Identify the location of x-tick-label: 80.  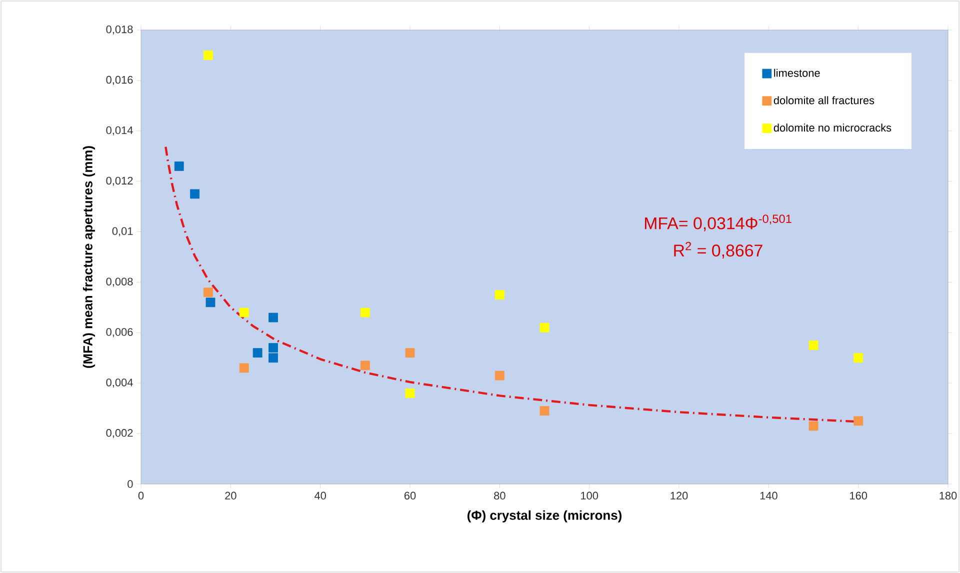
(500, 496).